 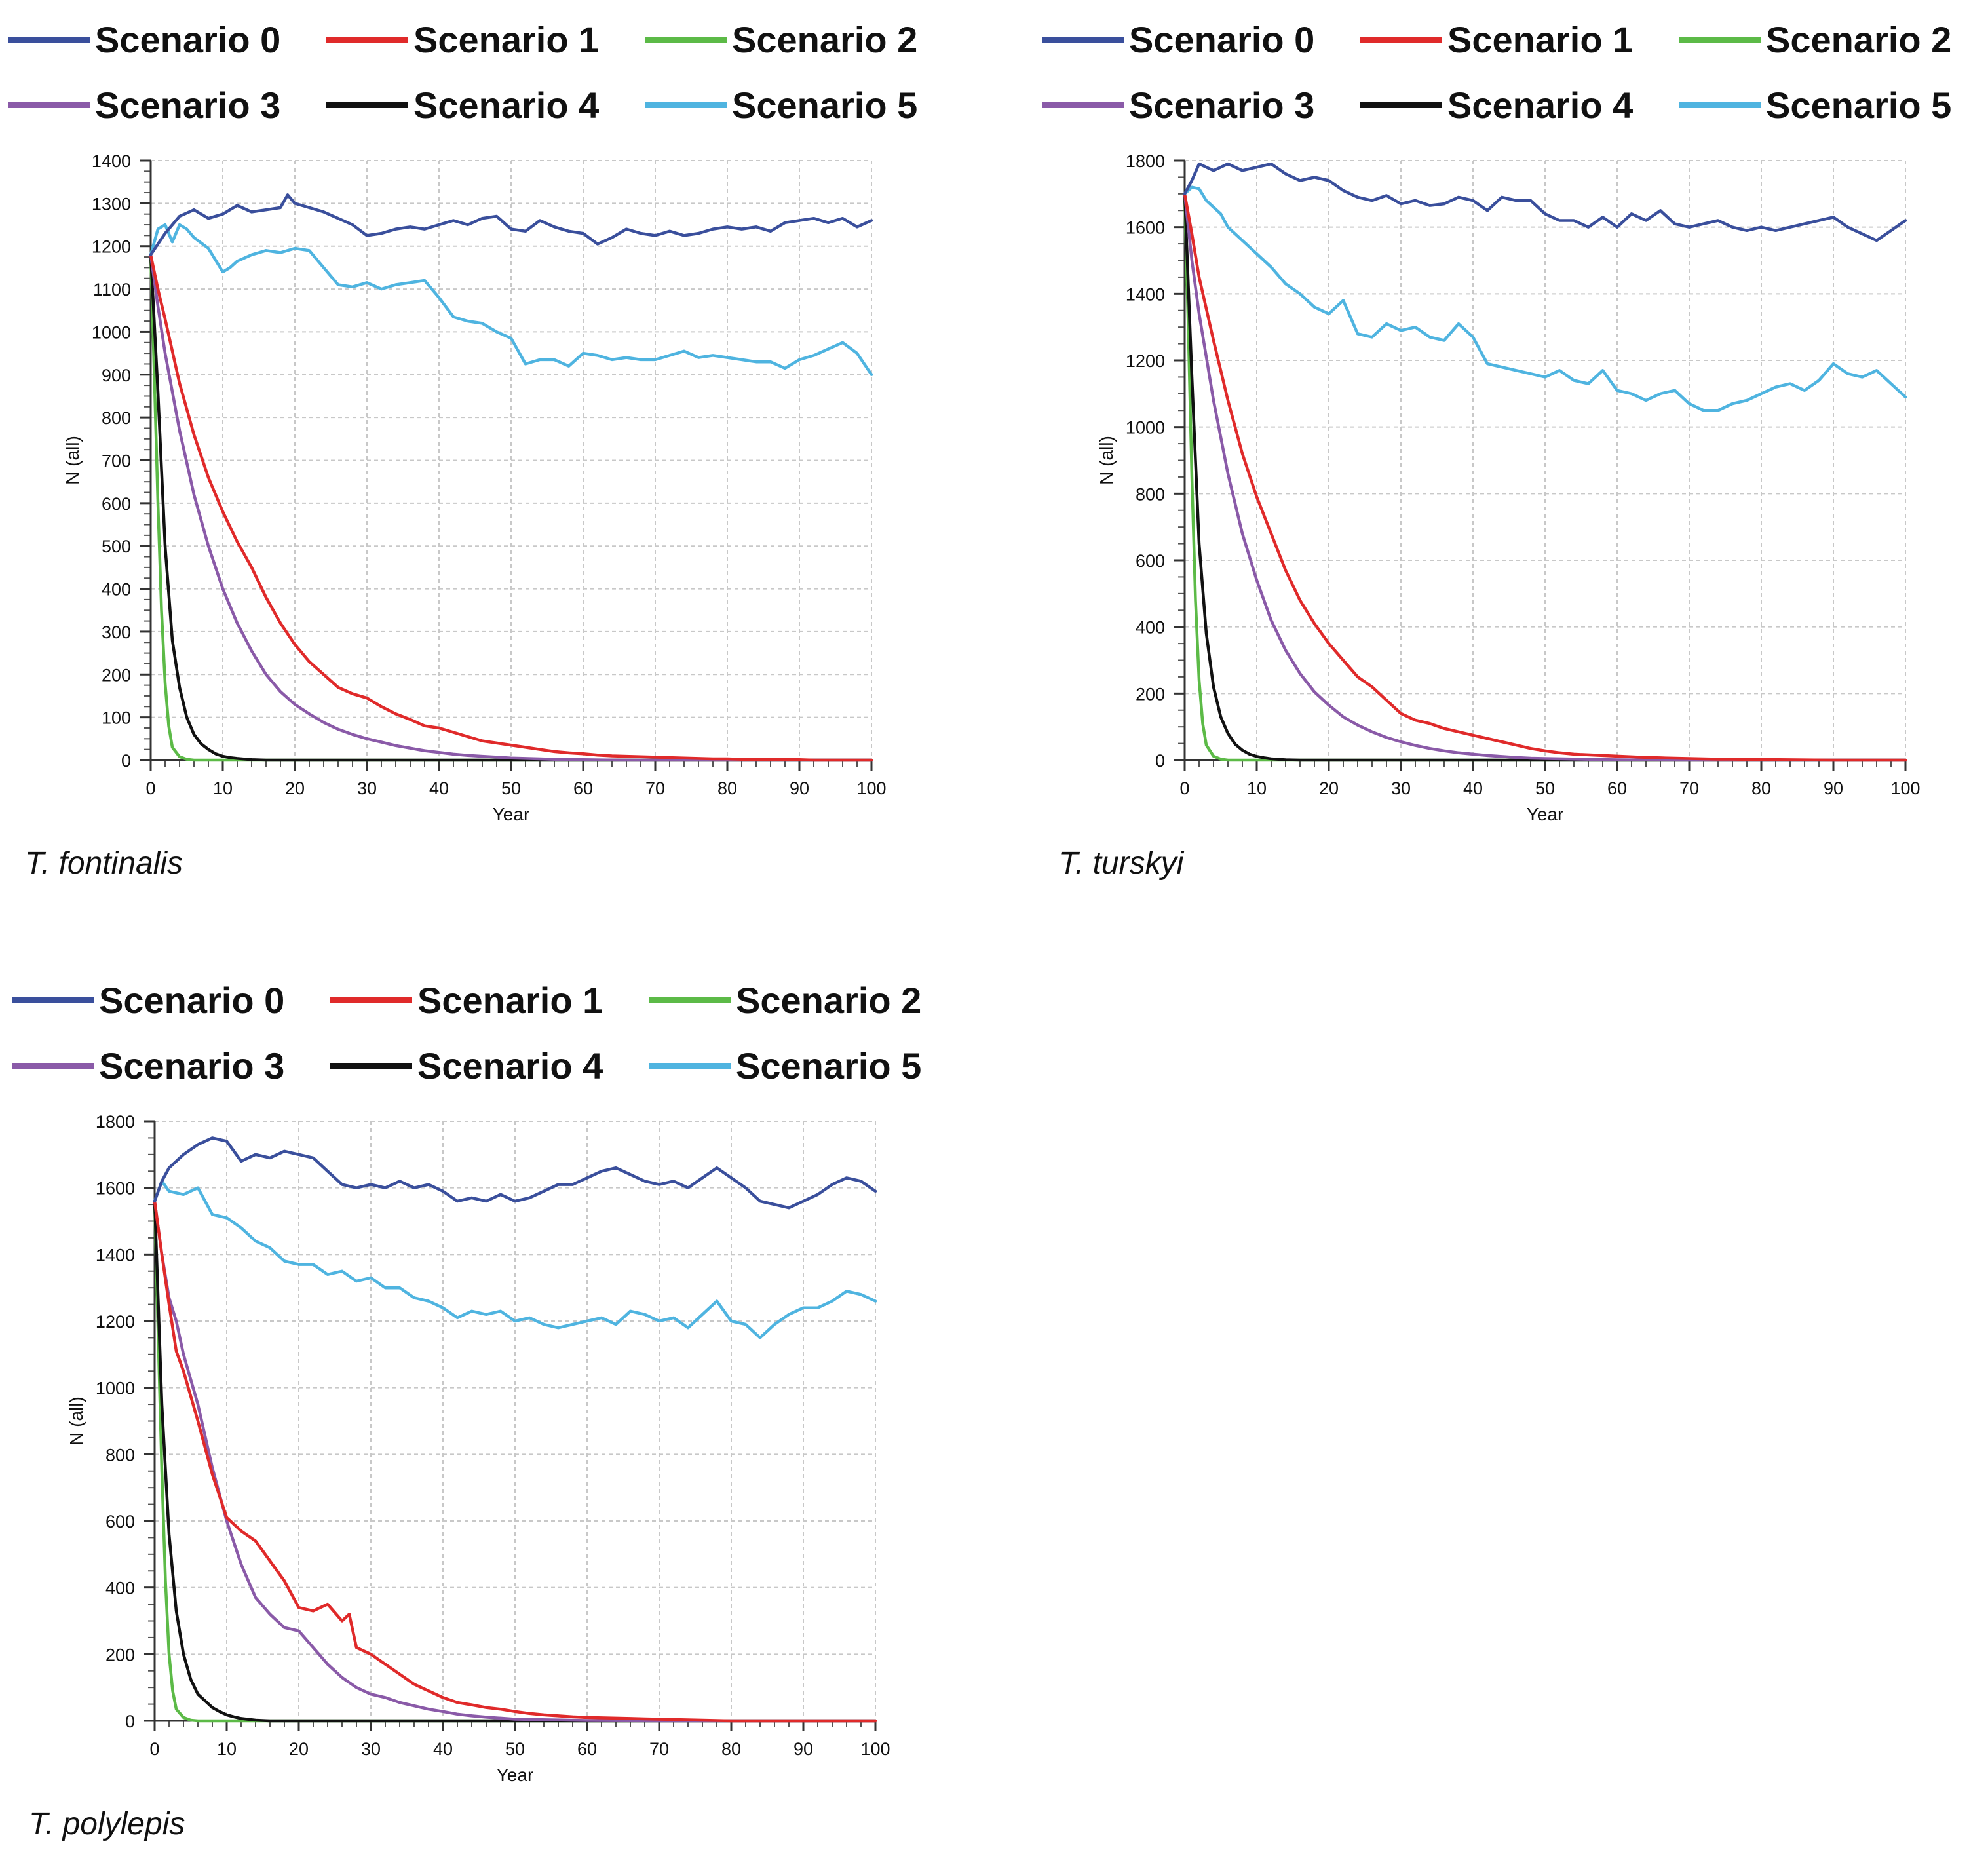 I want to click on legend-item-scenario-0: Scenario 0, so click(x=167, y=39).